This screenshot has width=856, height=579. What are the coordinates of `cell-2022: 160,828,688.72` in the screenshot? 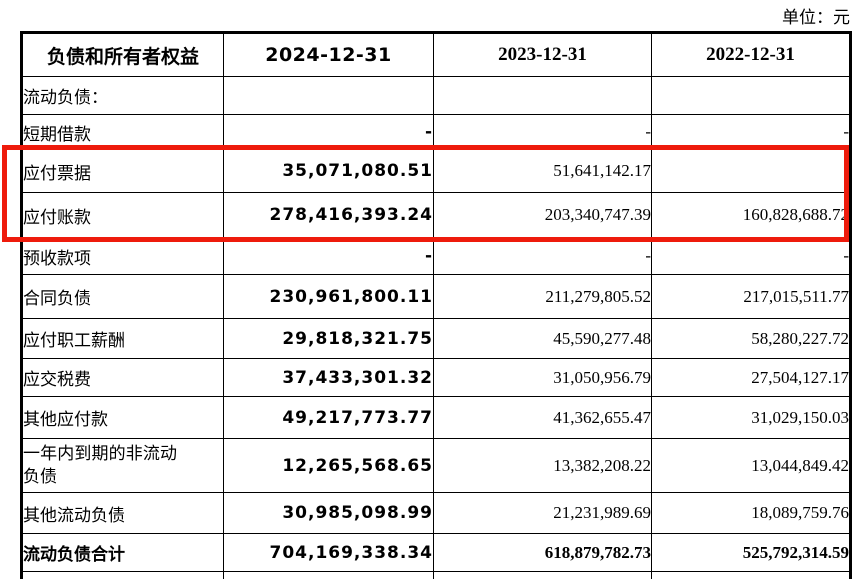 It's located at (751, 215).